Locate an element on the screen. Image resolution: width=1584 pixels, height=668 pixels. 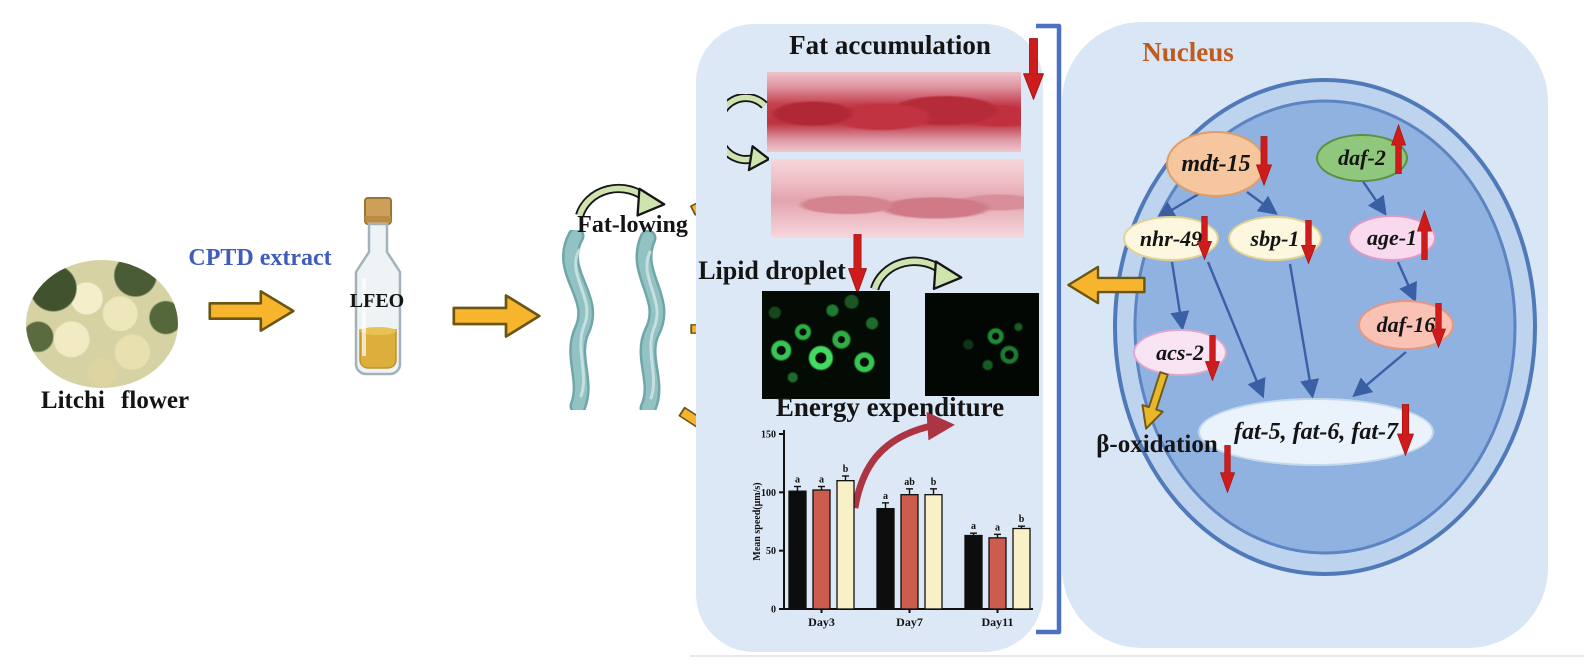
yellow-arrow-flower-to-bottle-icon is located at coordinates (251, 311).